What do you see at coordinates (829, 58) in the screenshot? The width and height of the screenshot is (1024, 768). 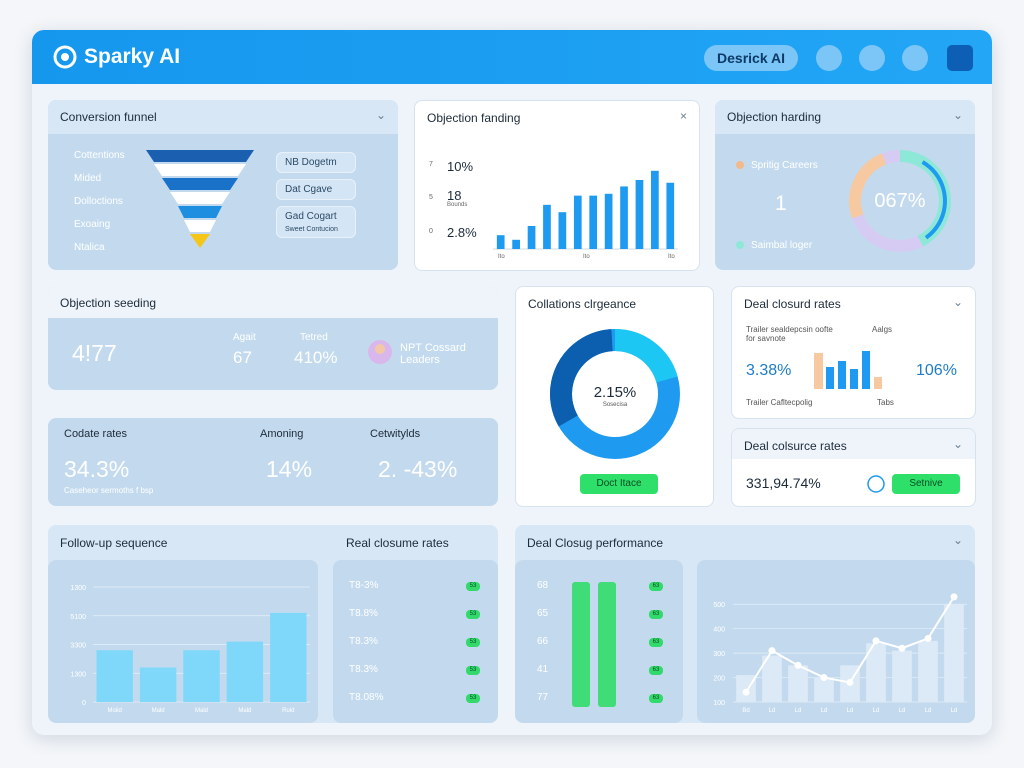 I see `pause-icon` at bounding box center [829, 58].